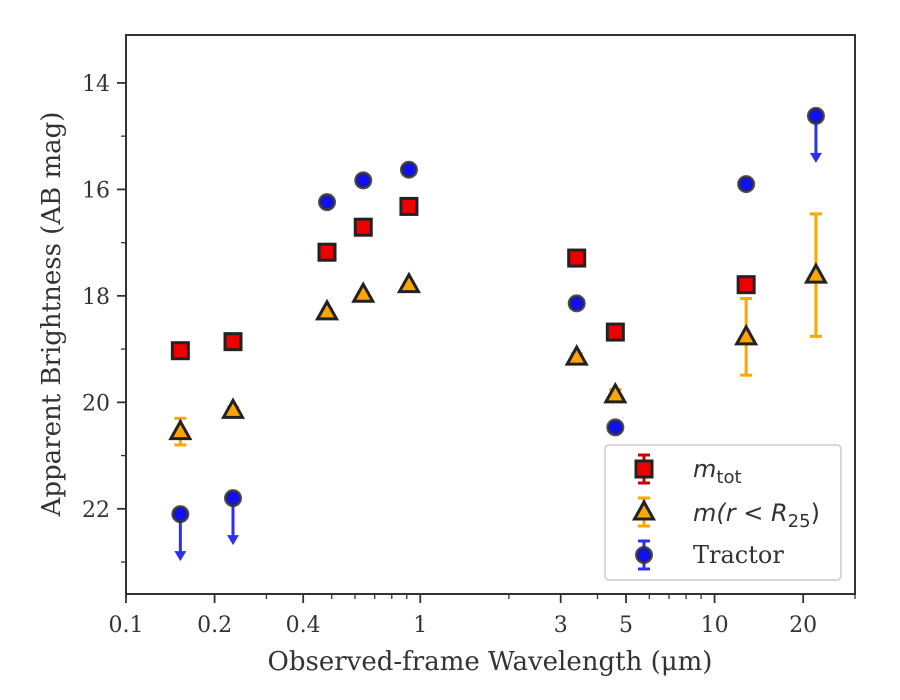  Describe the element at coordinates (803, 625) in the screenshot. I see `x-tick-label: 20` at that location.